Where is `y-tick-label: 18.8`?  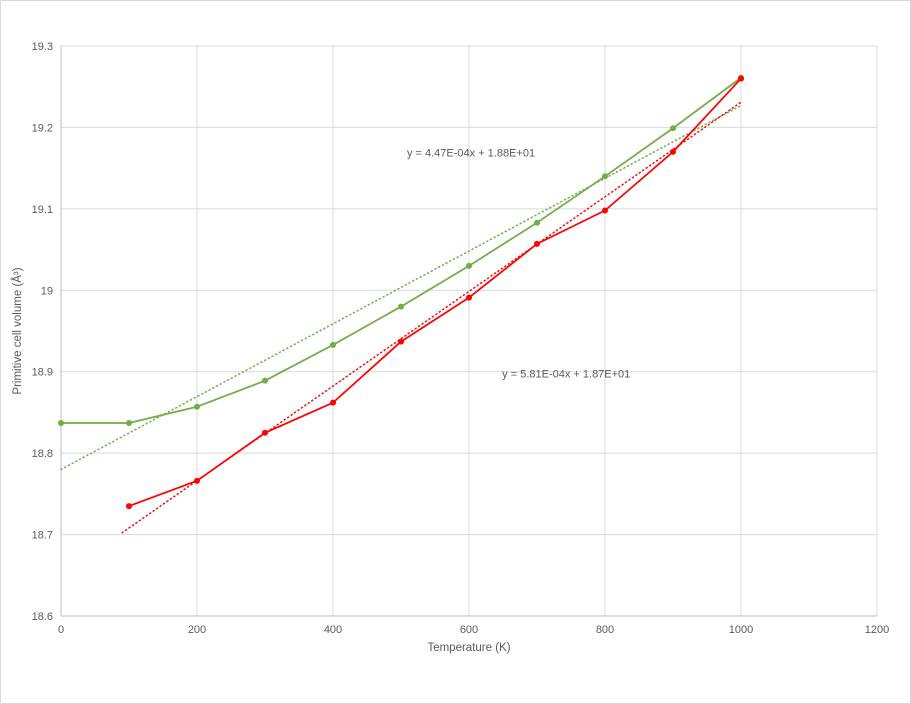
y-tick-label: 18.8 is located at coordinates (42, 454).